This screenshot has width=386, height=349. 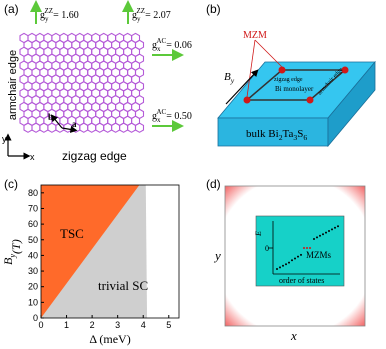 I want to click on y-tick-label: 80, so click(x=33, y=193).